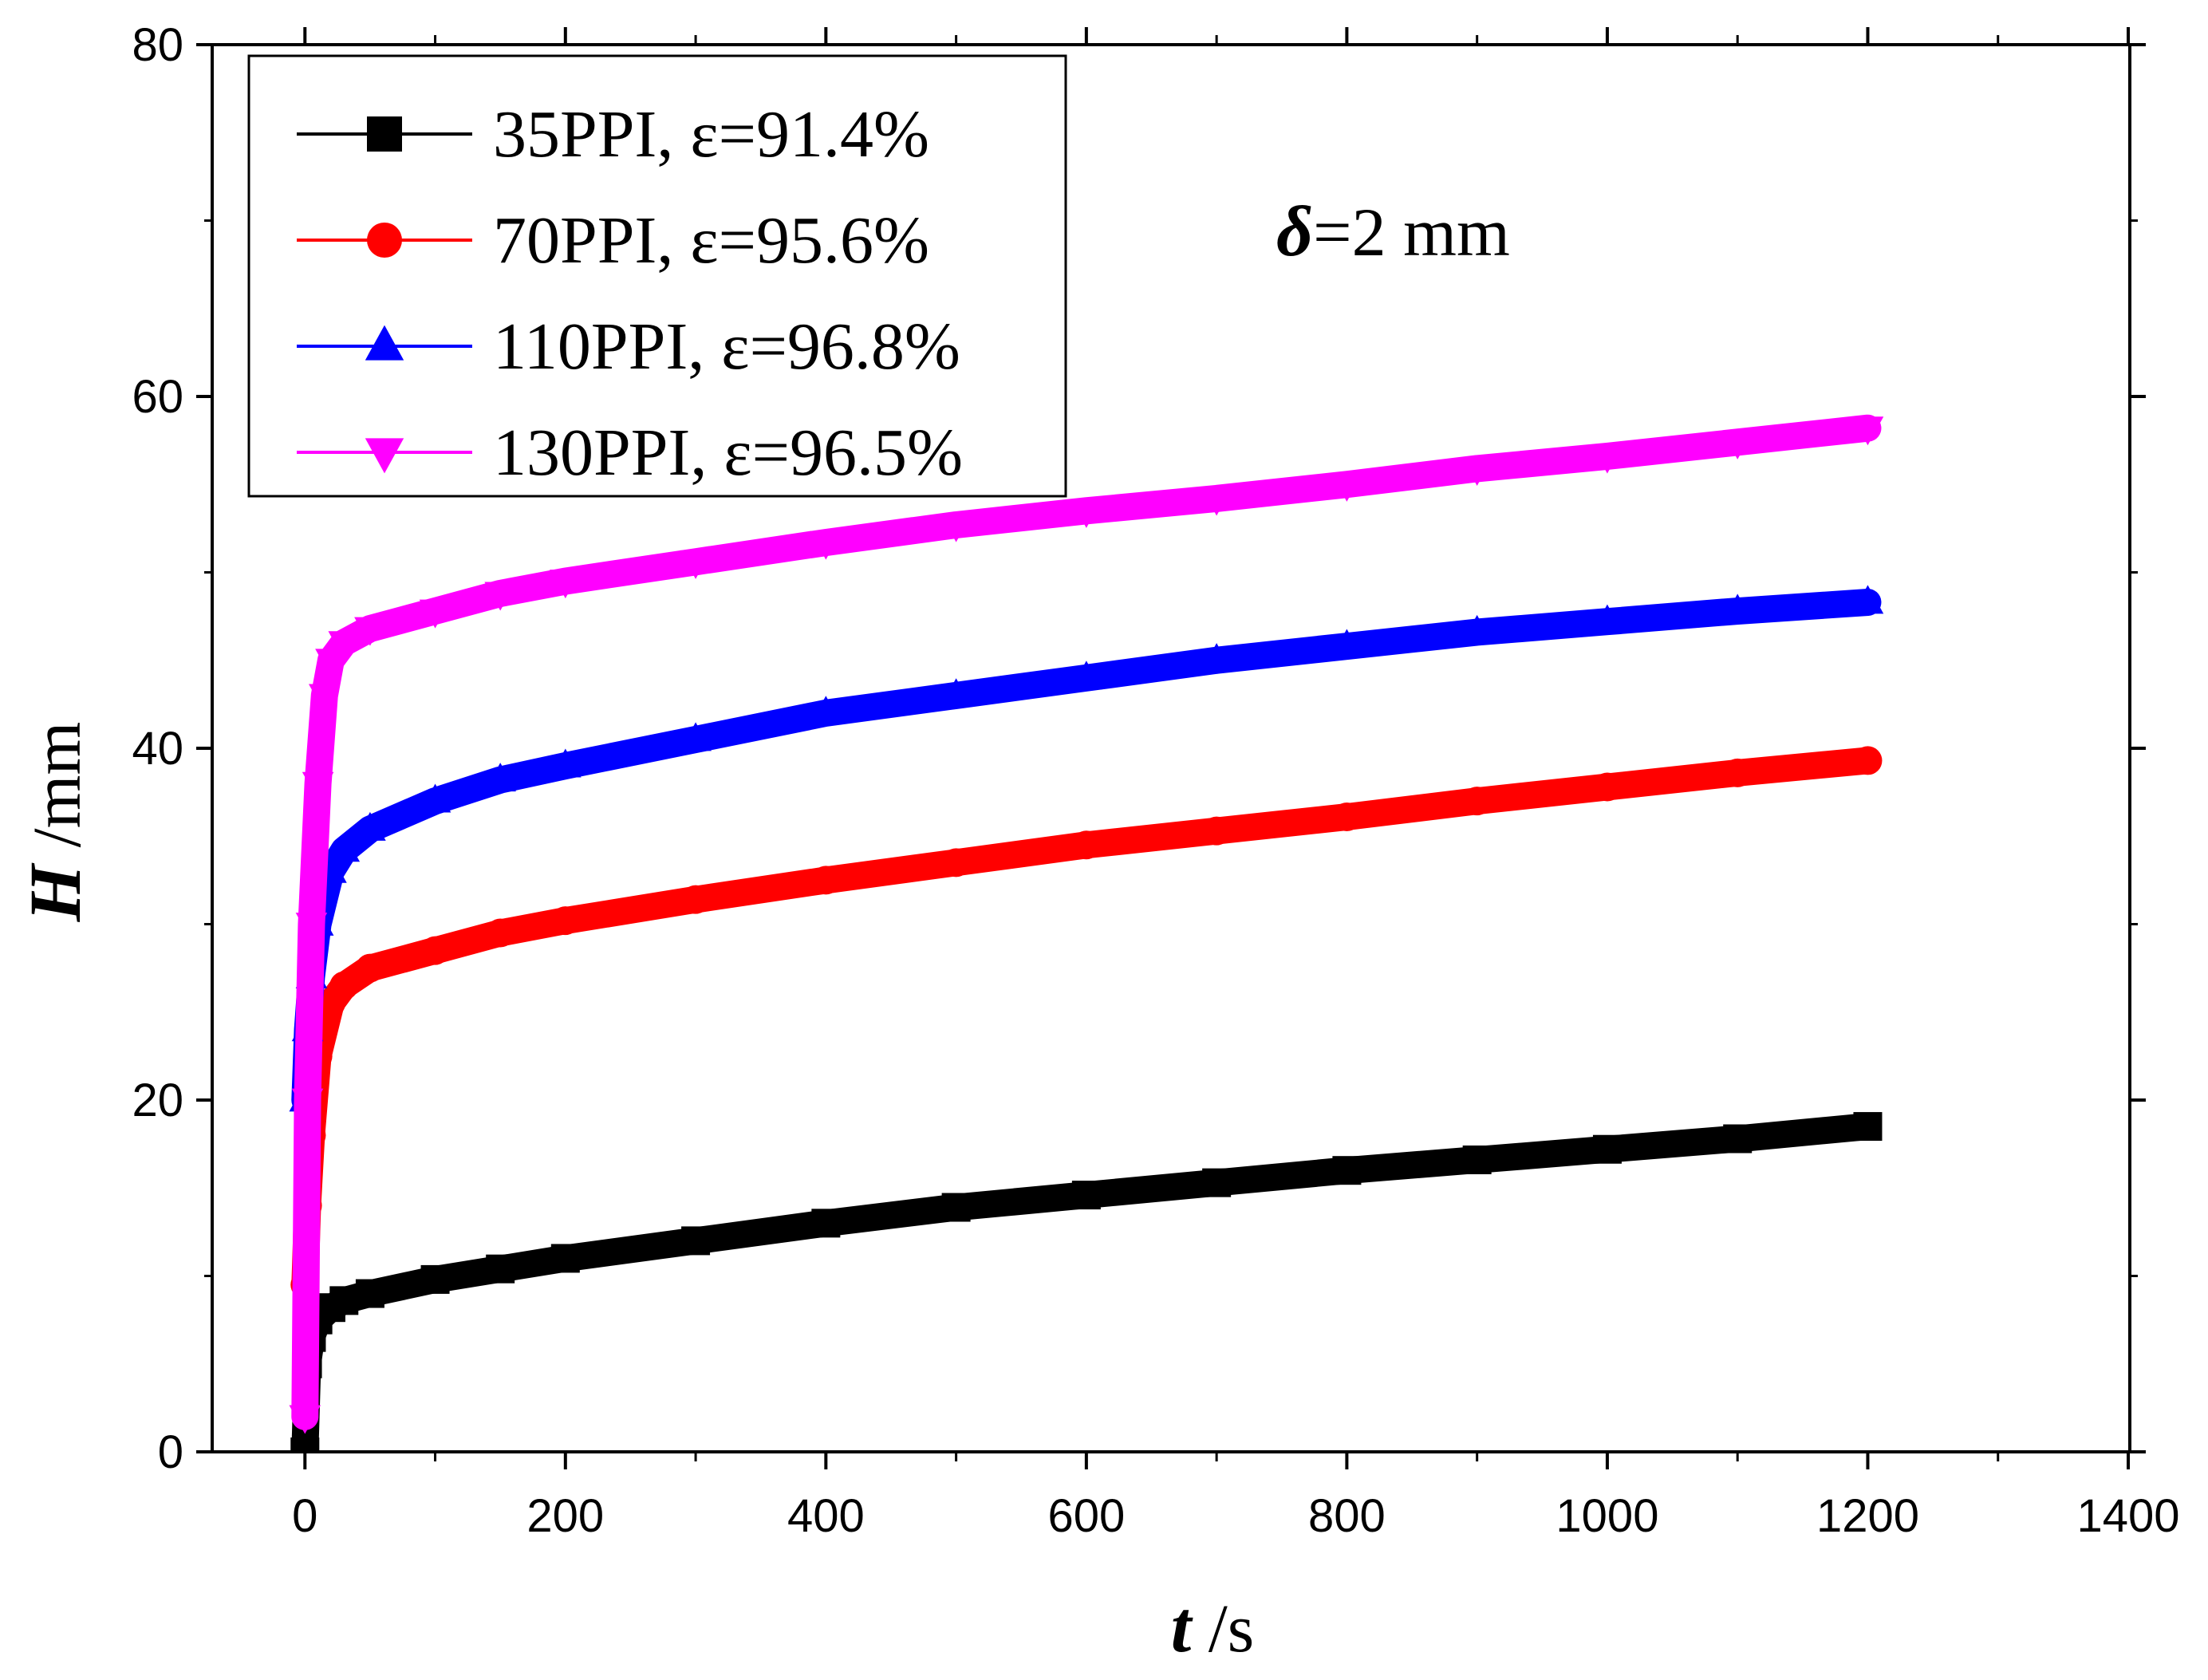 Image resolution: width=2208 pixels, height=1680 pixels. Describe the element at coordinates (157, 45) in the screenshot. I see `y-tick-label: 80` at that location.